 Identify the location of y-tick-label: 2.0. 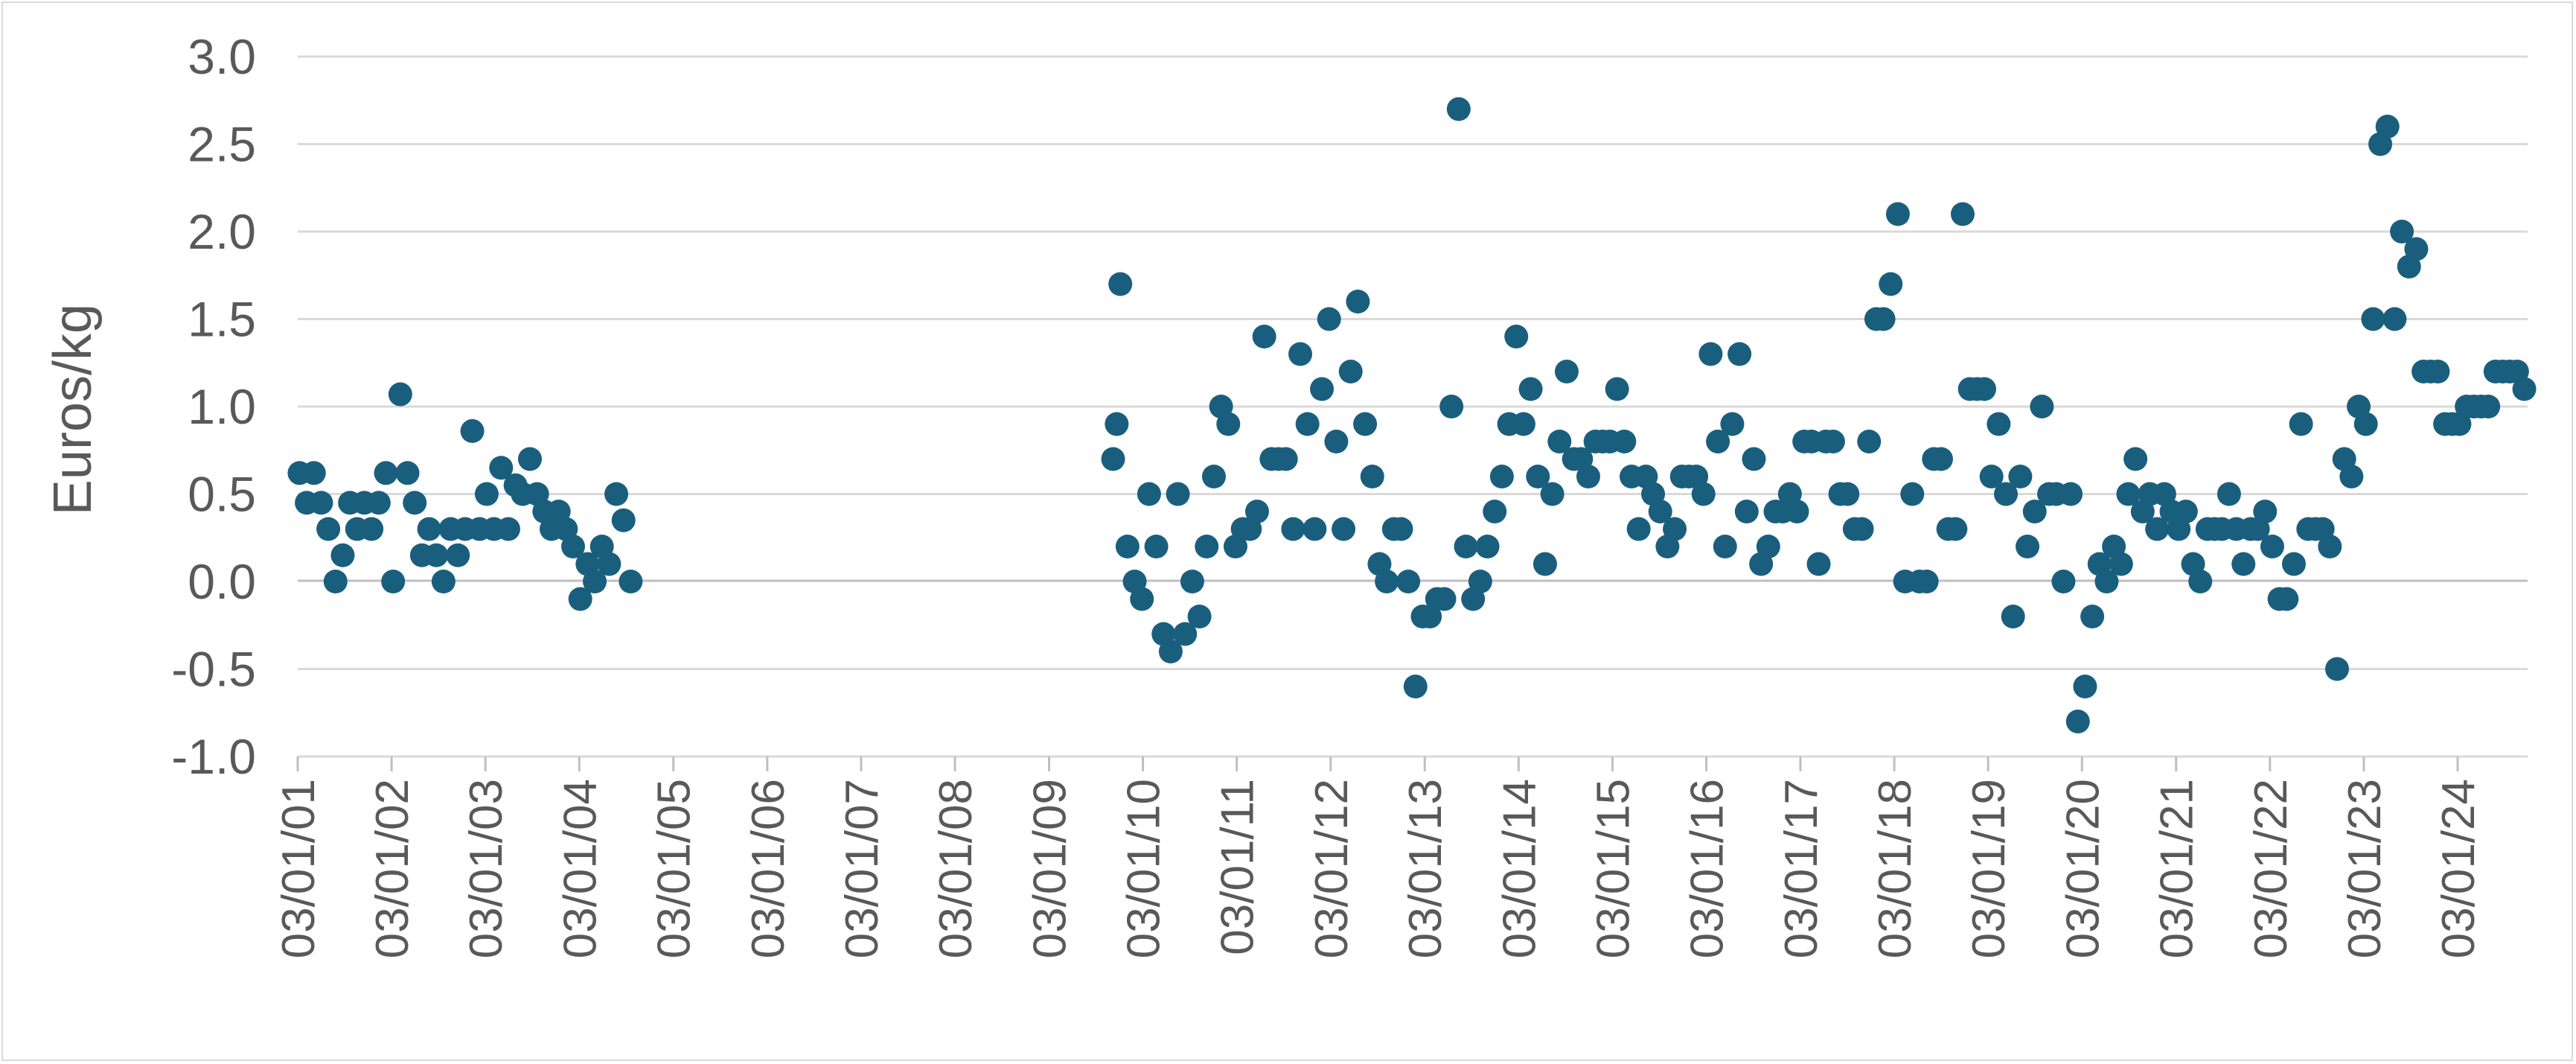
(222, 231).